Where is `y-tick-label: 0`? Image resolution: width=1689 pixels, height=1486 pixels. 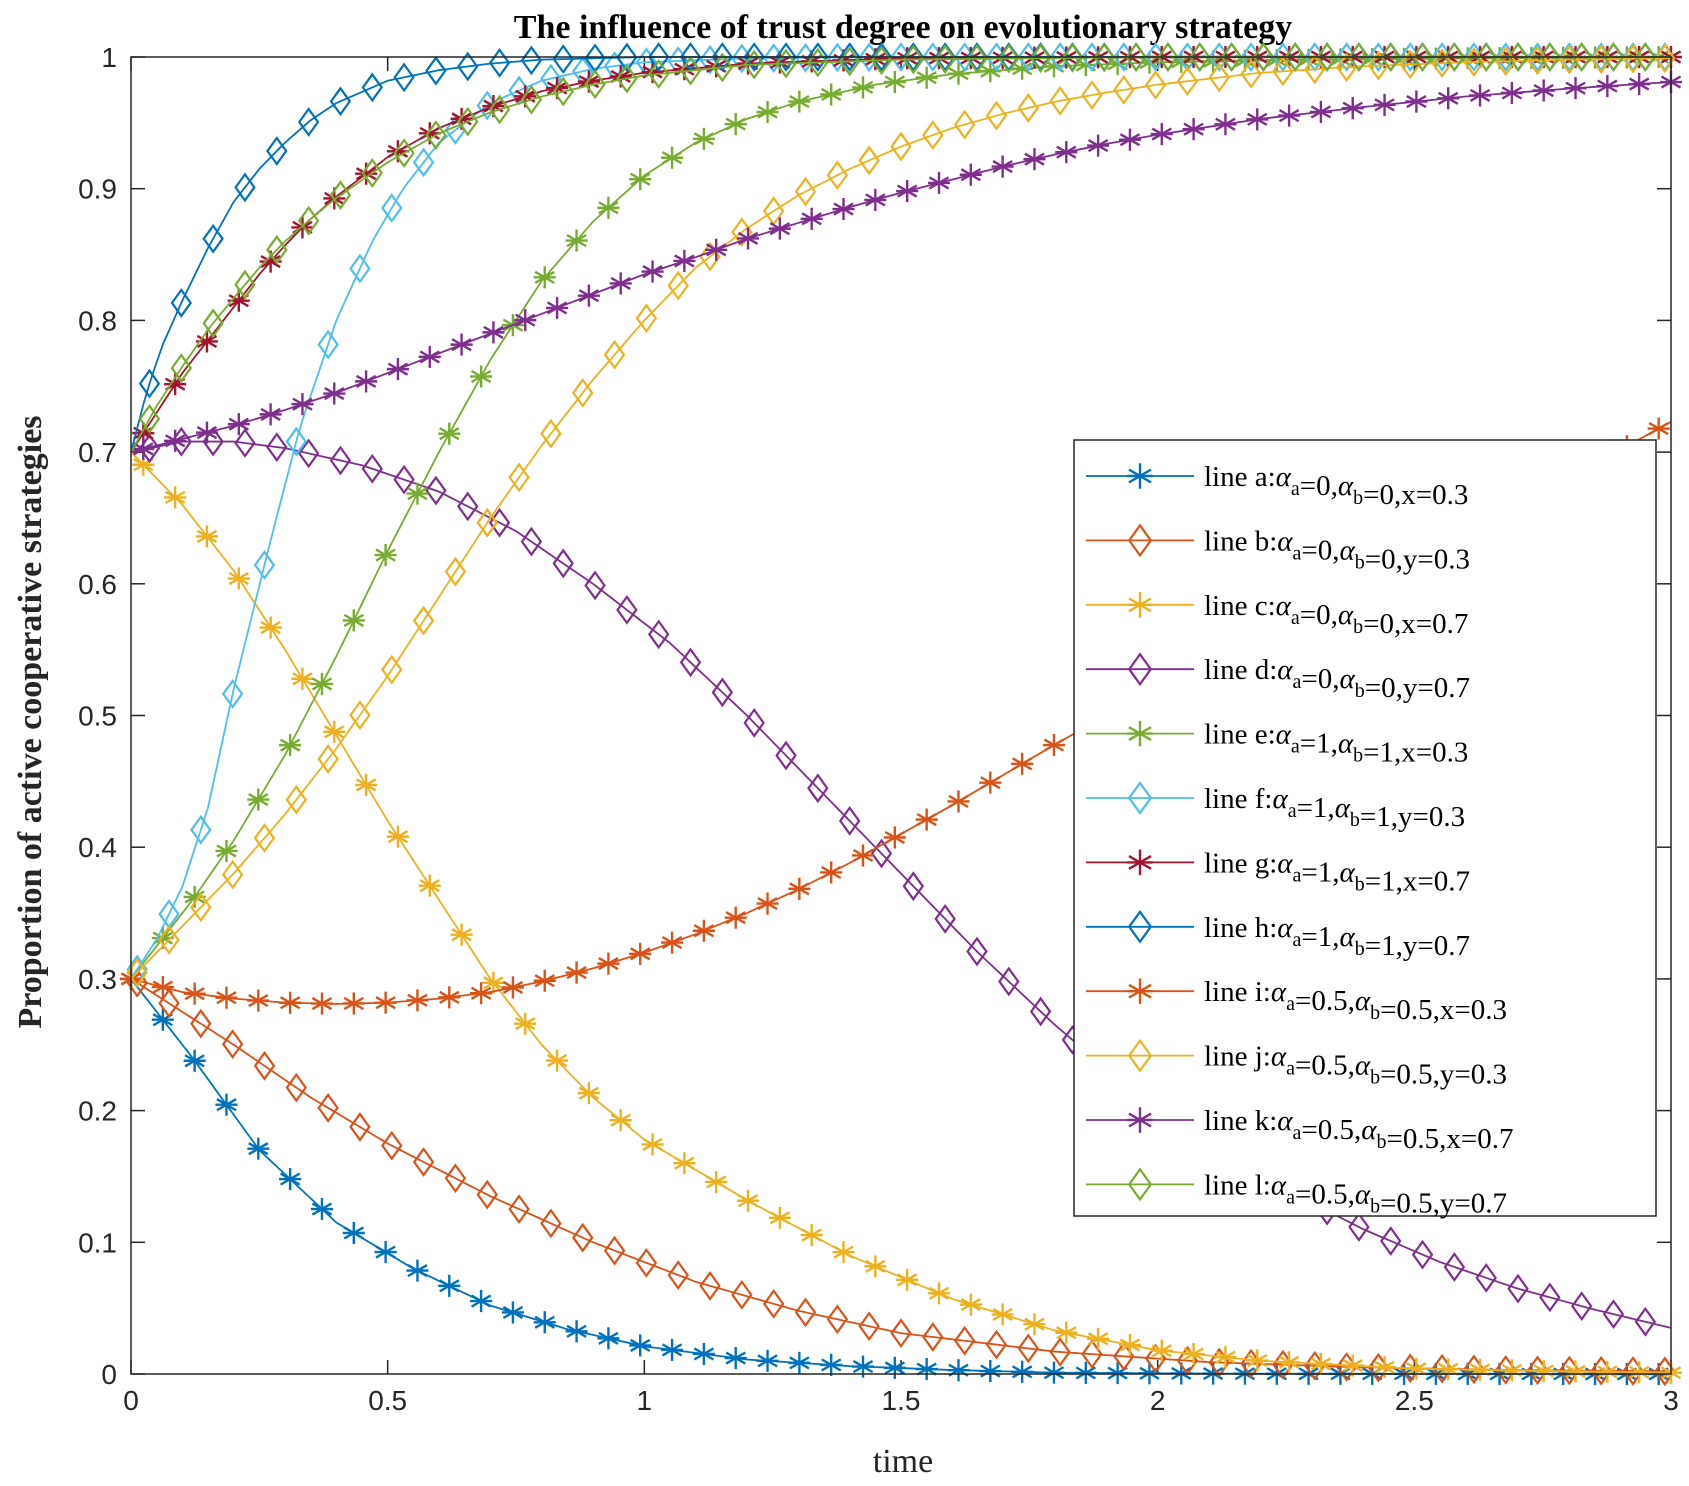
y-tick-label: 0 is located at coordinates (109, 1374).